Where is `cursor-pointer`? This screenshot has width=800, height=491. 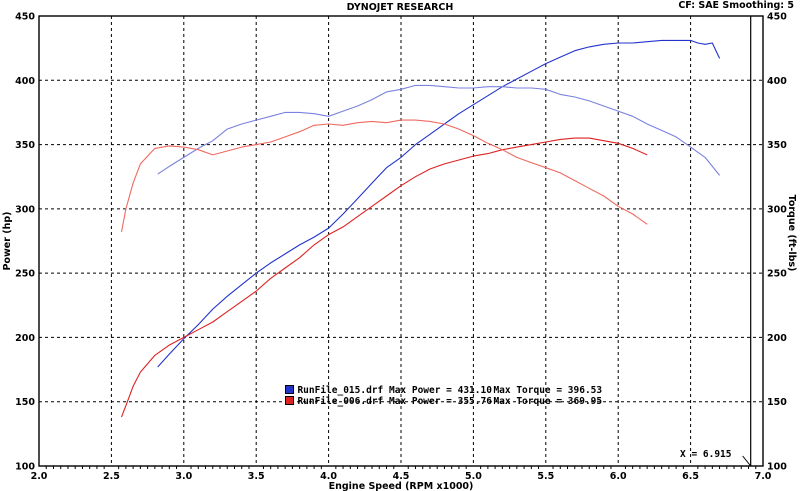
cursor-pointer is located at coordinates (747, 461).